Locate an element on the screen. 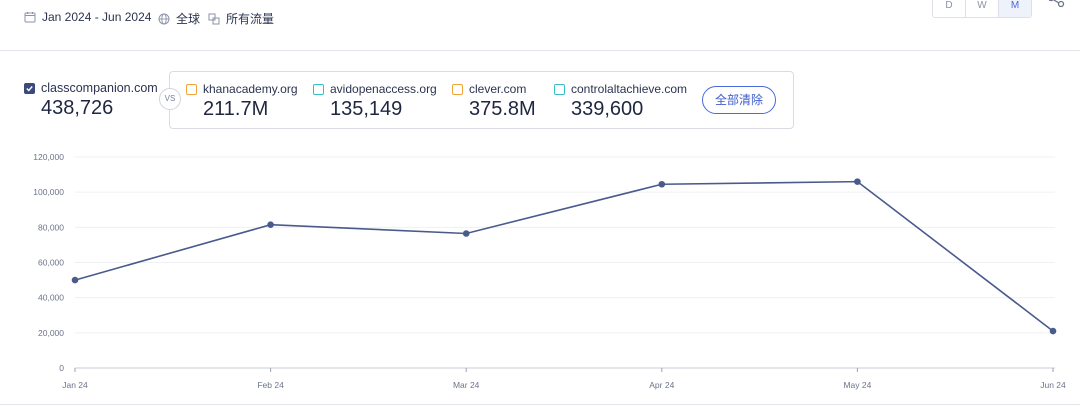 The height and width of the screenshot is (411, 1080). competitor-value: 339,600 is located at coordinates (607, 109).